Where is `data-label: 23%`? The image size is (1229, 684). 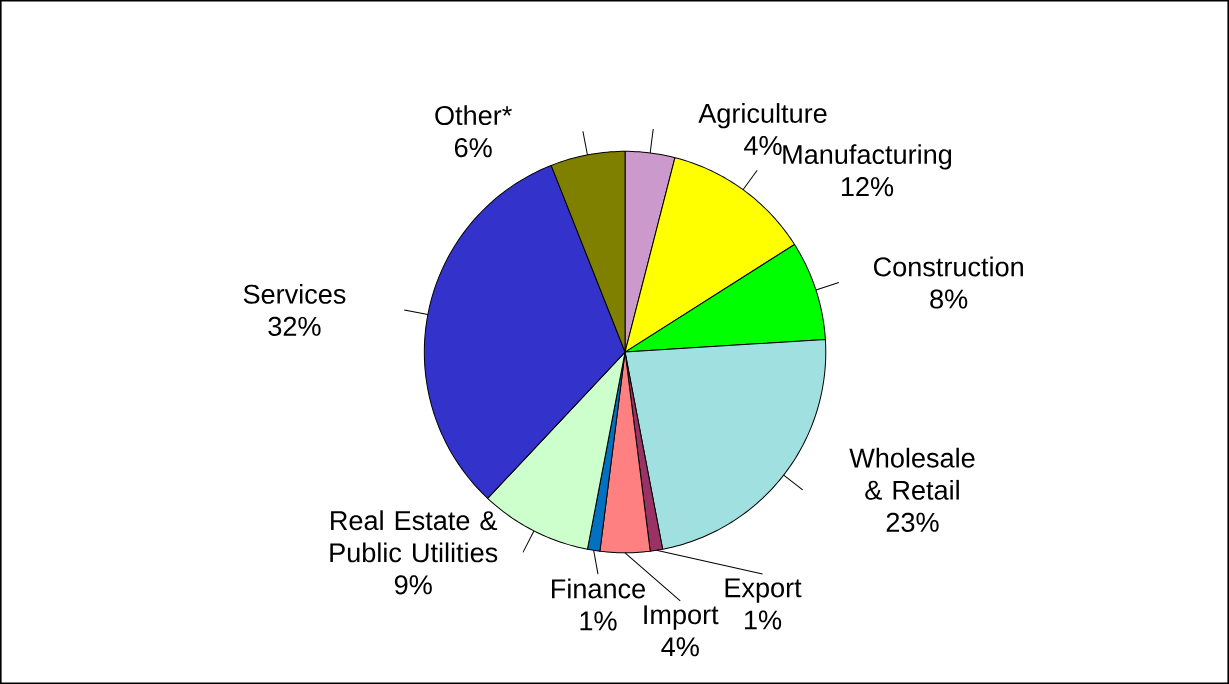 data-label: 23% is located at coordinates (912, 522).